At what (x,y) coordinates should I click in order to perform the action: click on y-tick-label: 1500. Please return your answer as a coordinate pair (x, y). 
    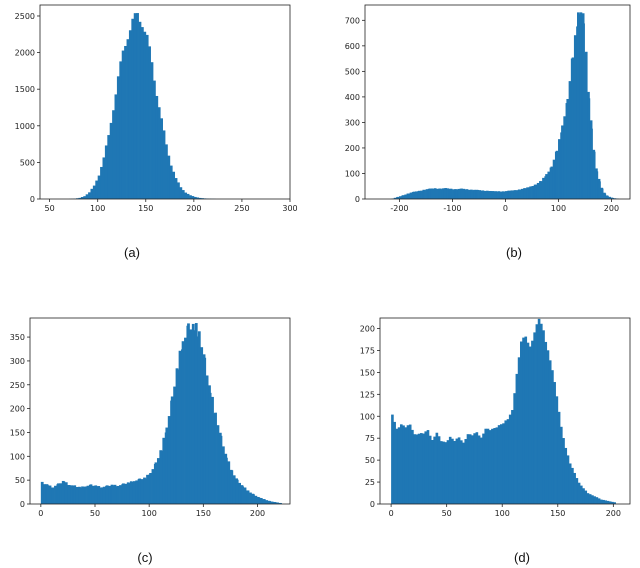
    Looking at the image, I should click on (25, 89).